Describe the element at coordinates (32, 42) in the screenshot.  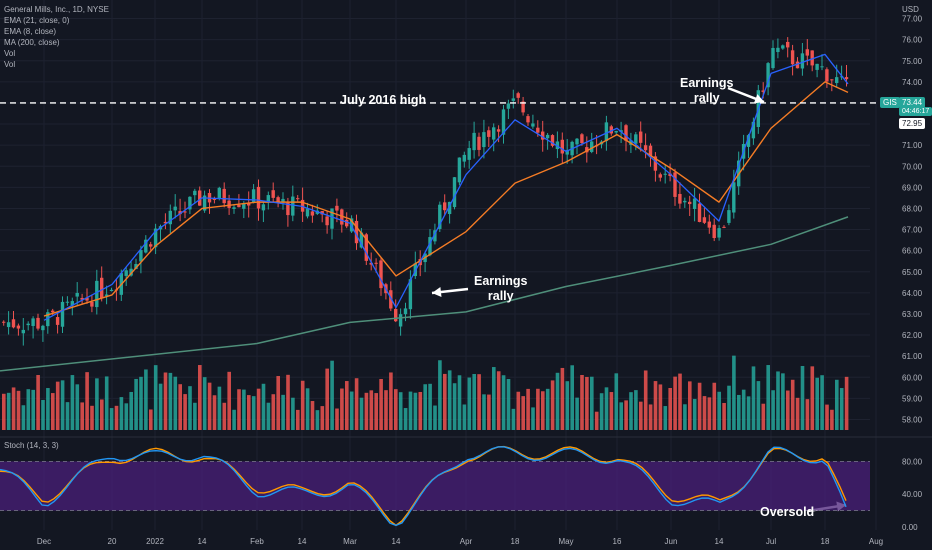
I see `legend-ma200: MA (200, close)` at that location.